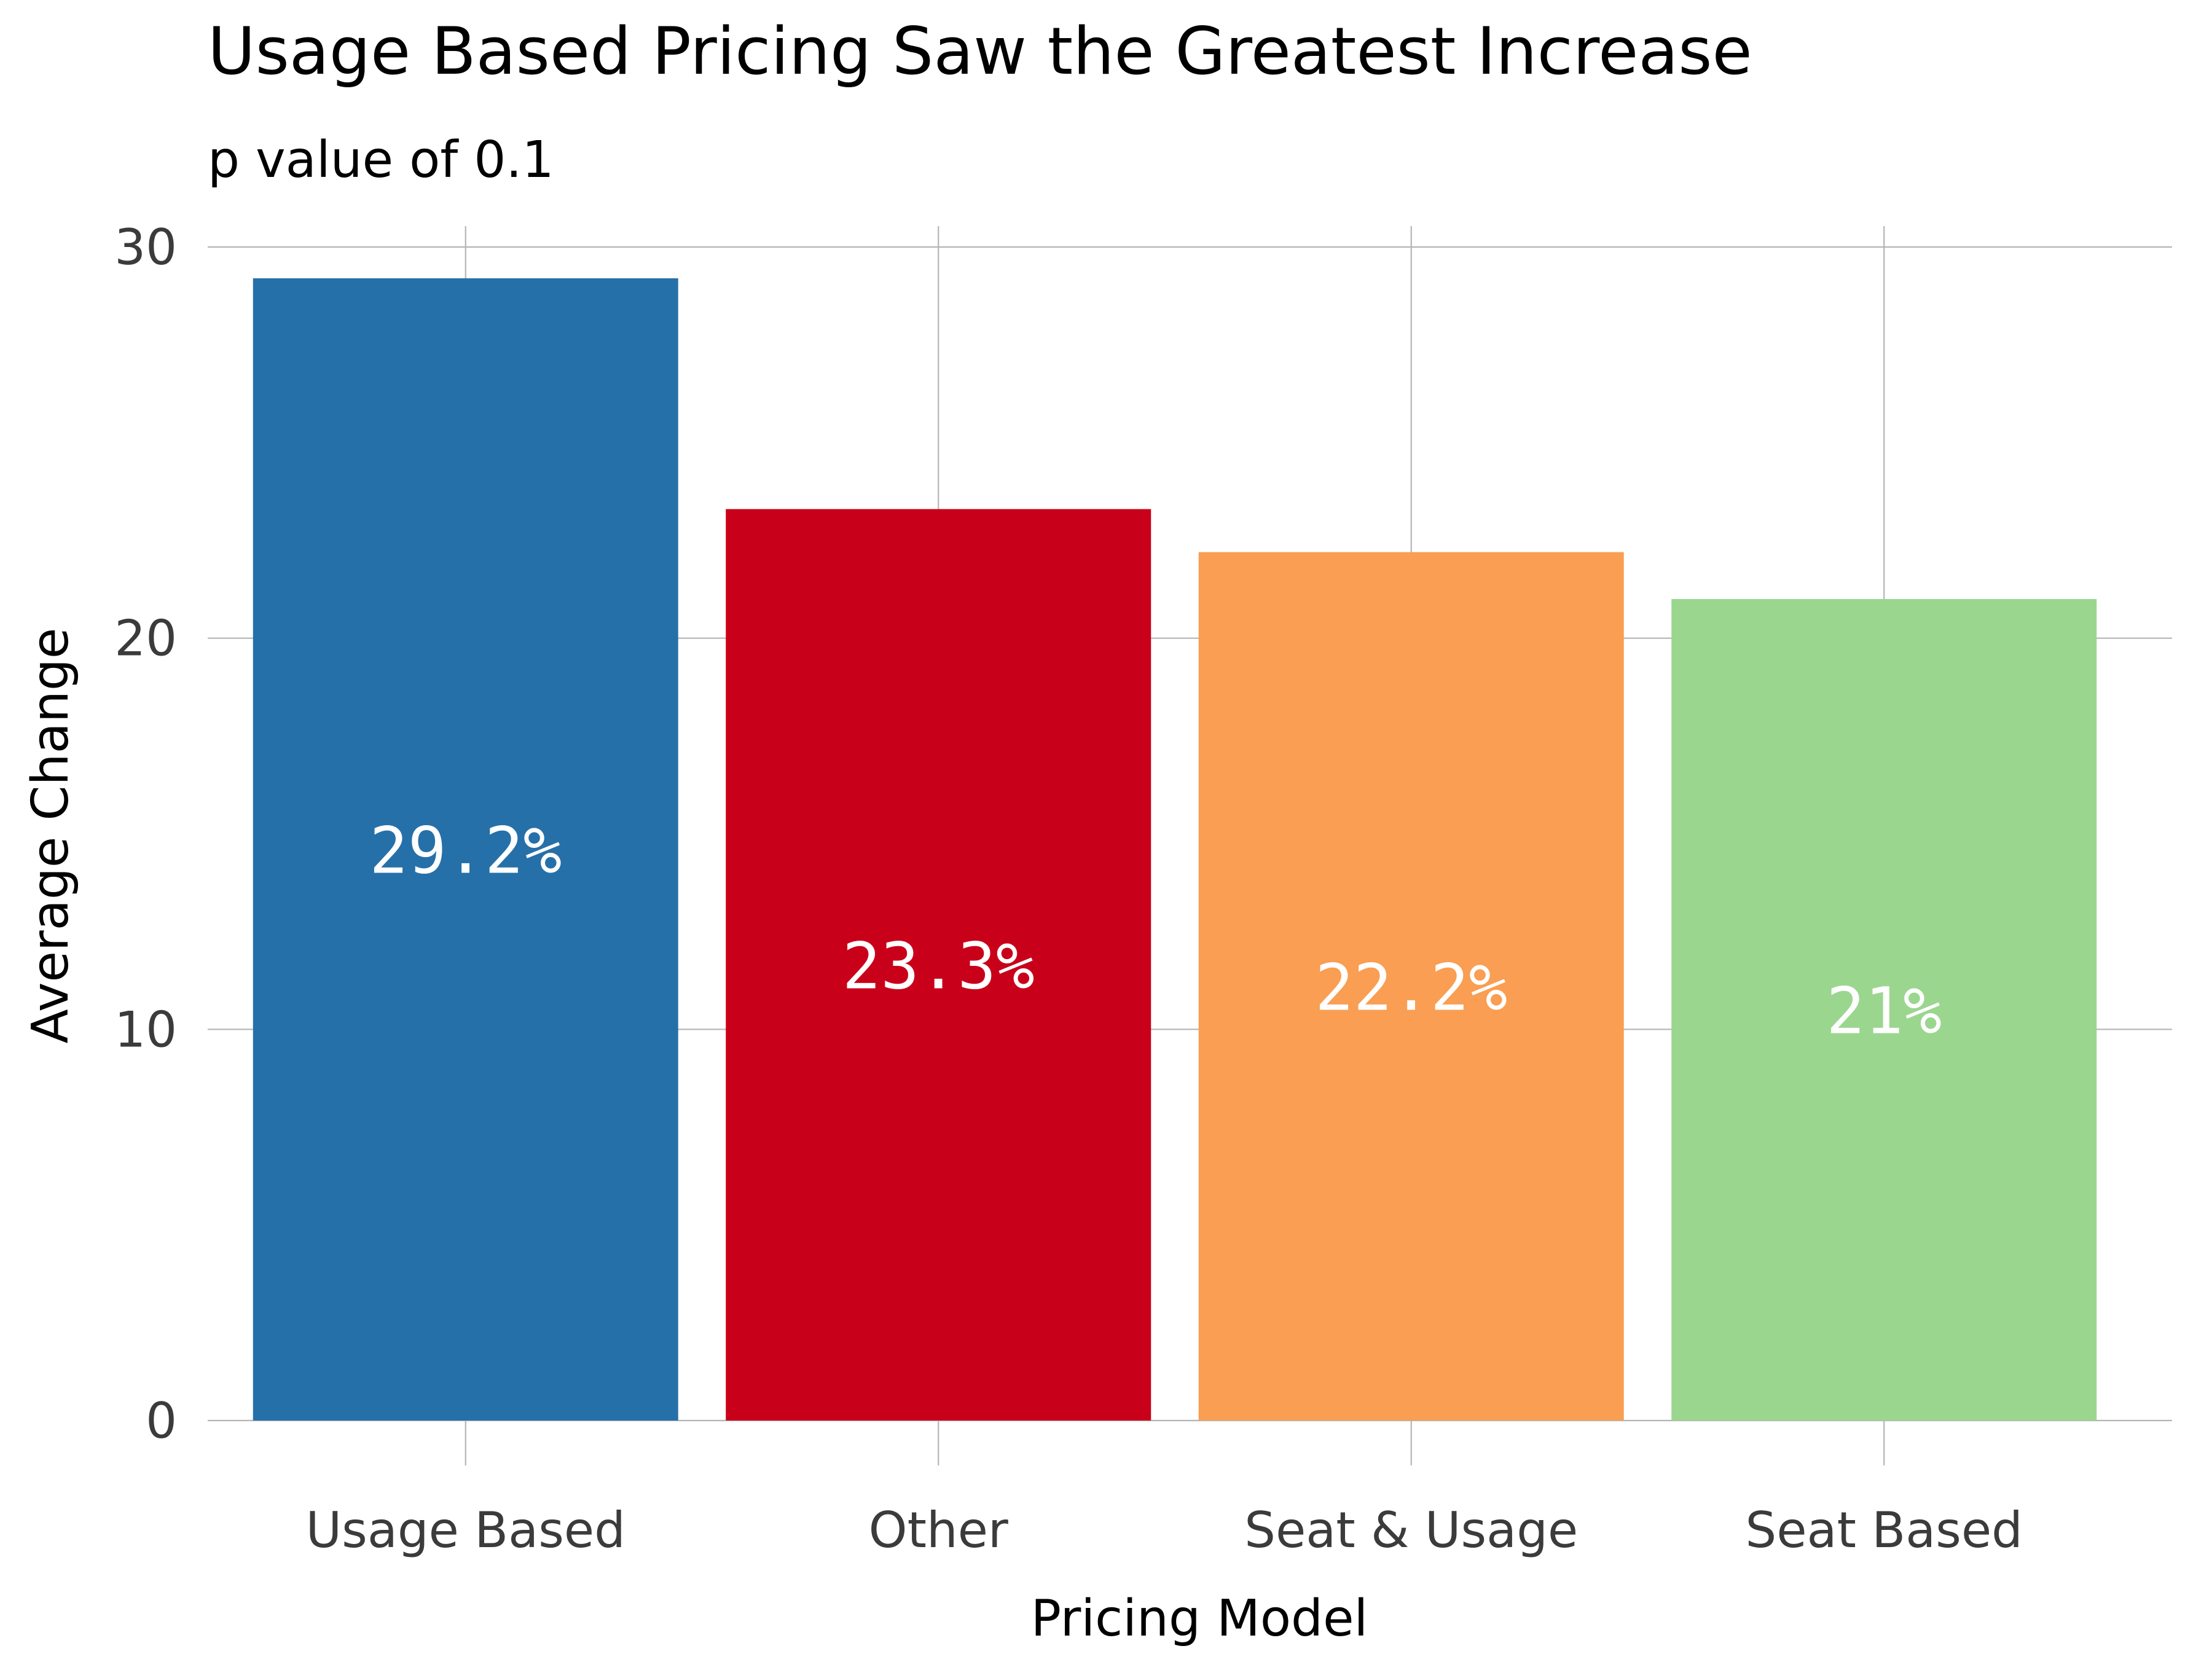 Image resolution: width=2212 pixels, height=1662 pixels. What do you see at coordinates (145, 247) in the screenshot?
I see `y-tick-label: 30` at bounding box center [145, 247].